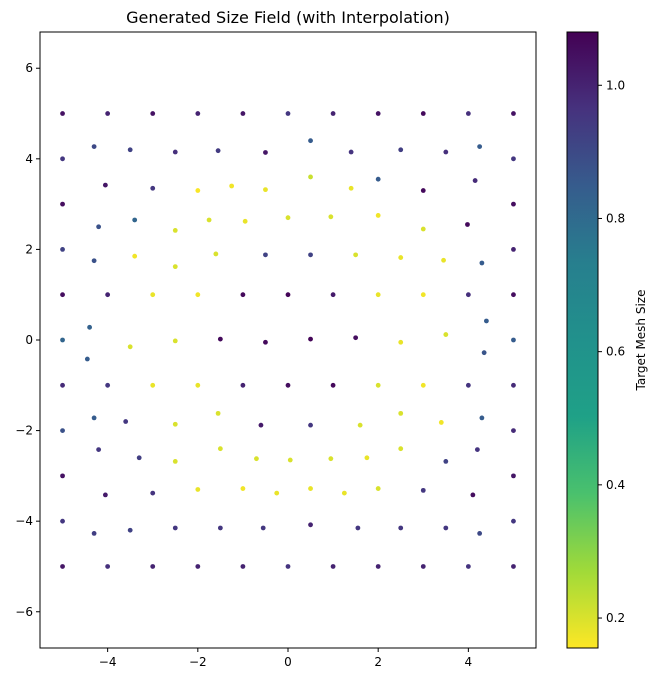 This screenshot has height=682, width=659. I want to click on colorbar-ticks: 0.2 0.4 0.6 0.8 1.0, so click(611, 351).